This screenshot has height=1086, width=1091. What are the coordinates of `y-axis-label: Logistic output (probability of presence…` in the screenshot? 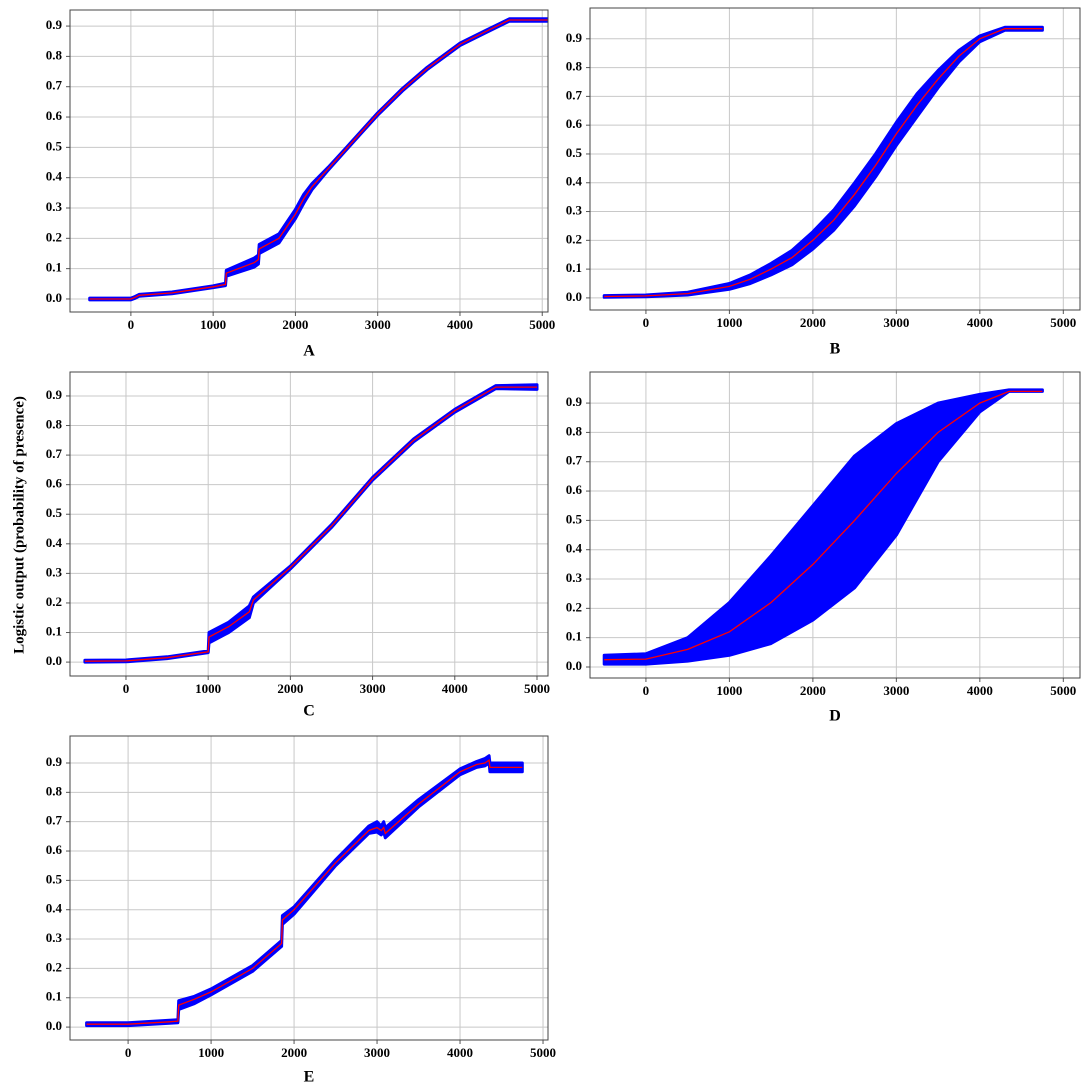 It's located at (19, 525).